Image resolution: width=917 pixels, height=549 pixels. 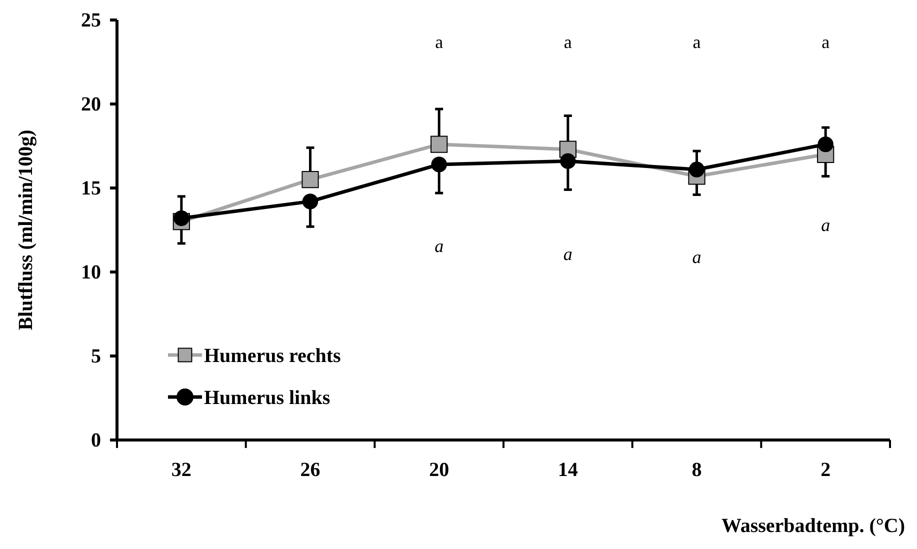 What do you see at coordinates (96, 440) in the screenshot?
I see `y-tick-label: 0` at bounding box center [96, 440].